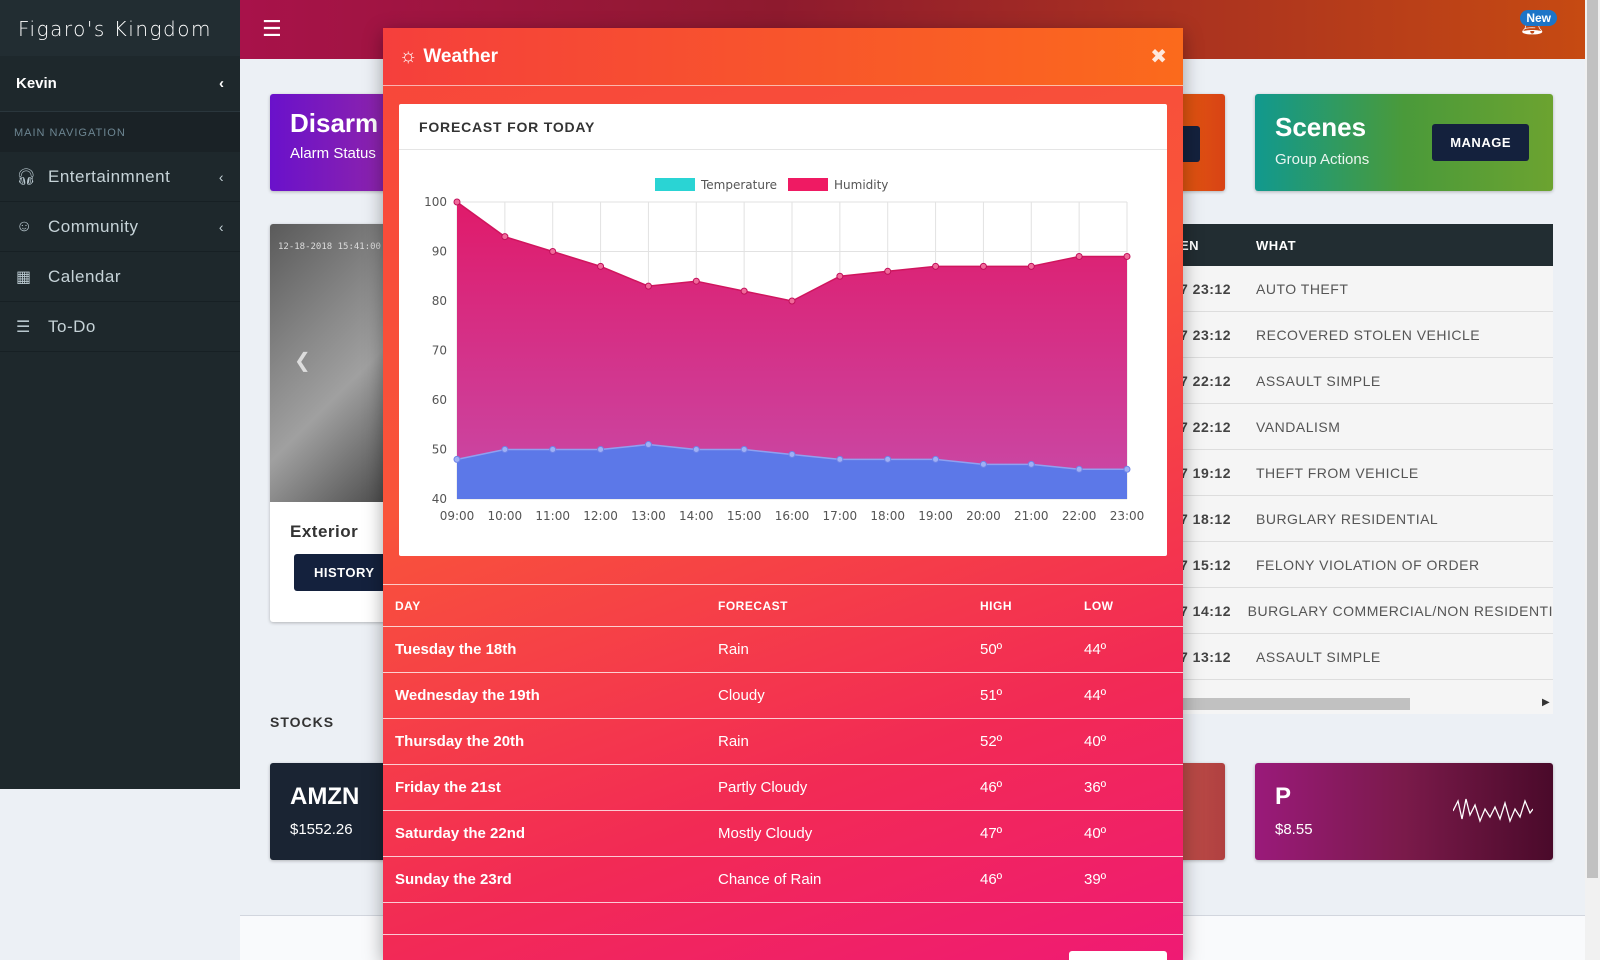 The image size is (1600, 960). Describe the element at coordinates (741, 695) in the screenshot. I see `forecast-condition: Cloudy` at that location.